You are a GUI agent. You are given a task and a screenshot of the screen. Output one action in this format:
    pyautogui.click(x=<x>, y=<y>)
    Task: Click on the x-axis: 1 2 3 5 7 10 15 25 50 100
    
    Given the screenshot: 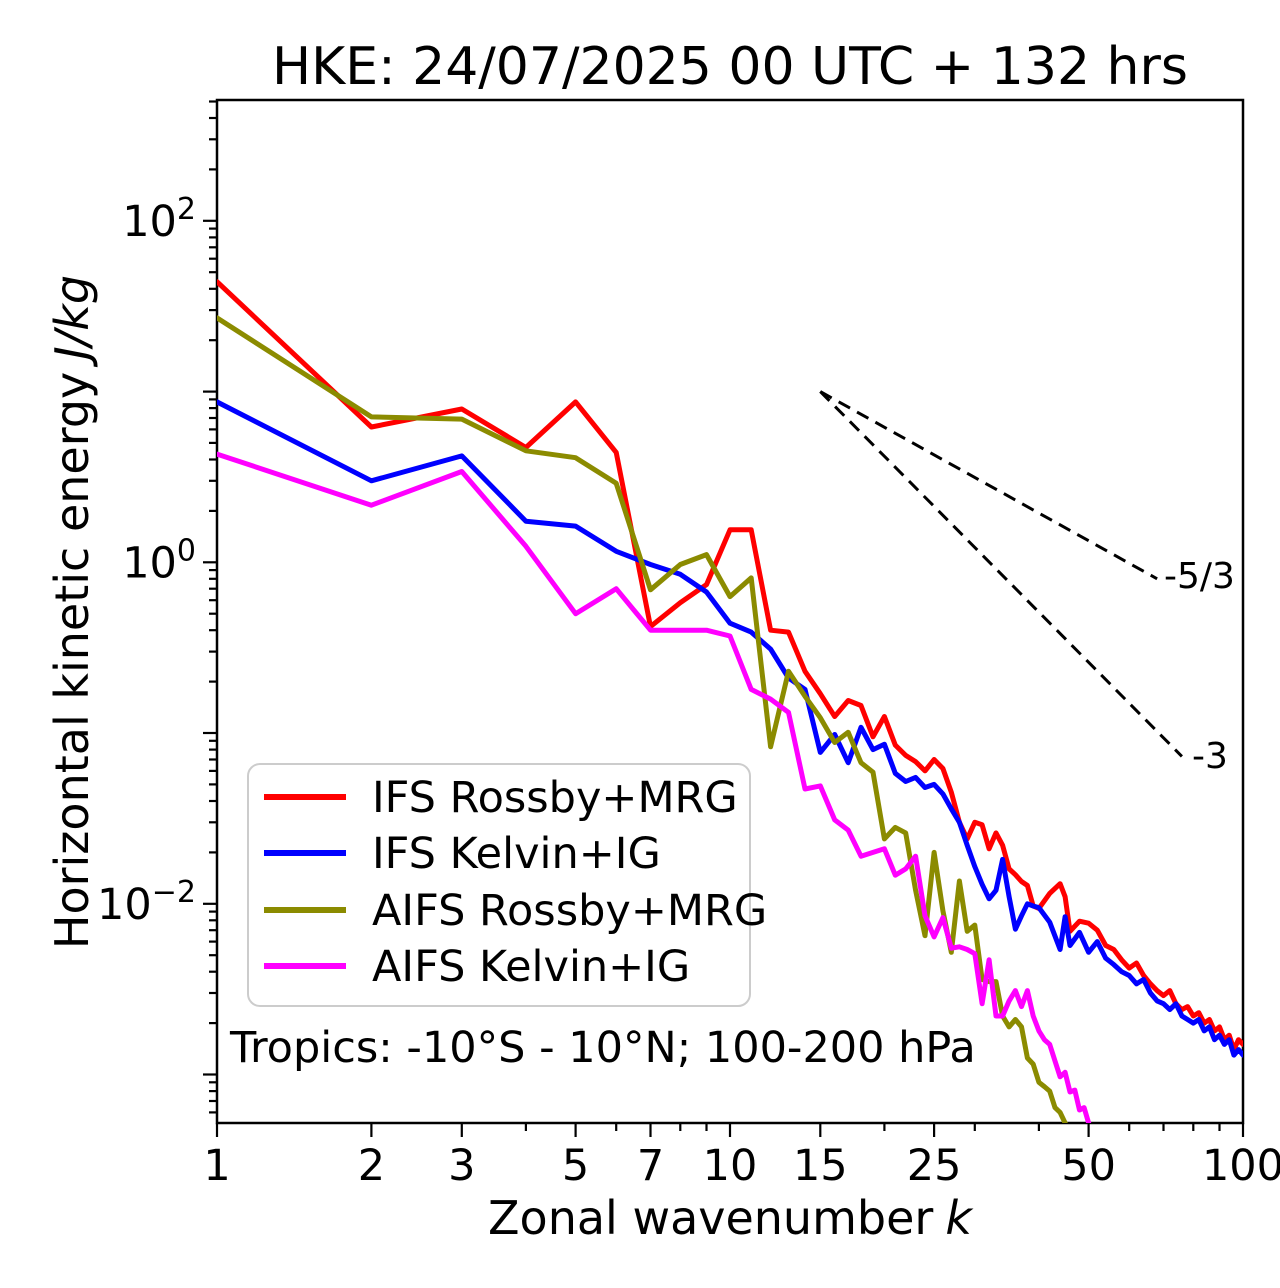 What is the action you would take?
    pyautogui.click(x=741, y=1157)
    